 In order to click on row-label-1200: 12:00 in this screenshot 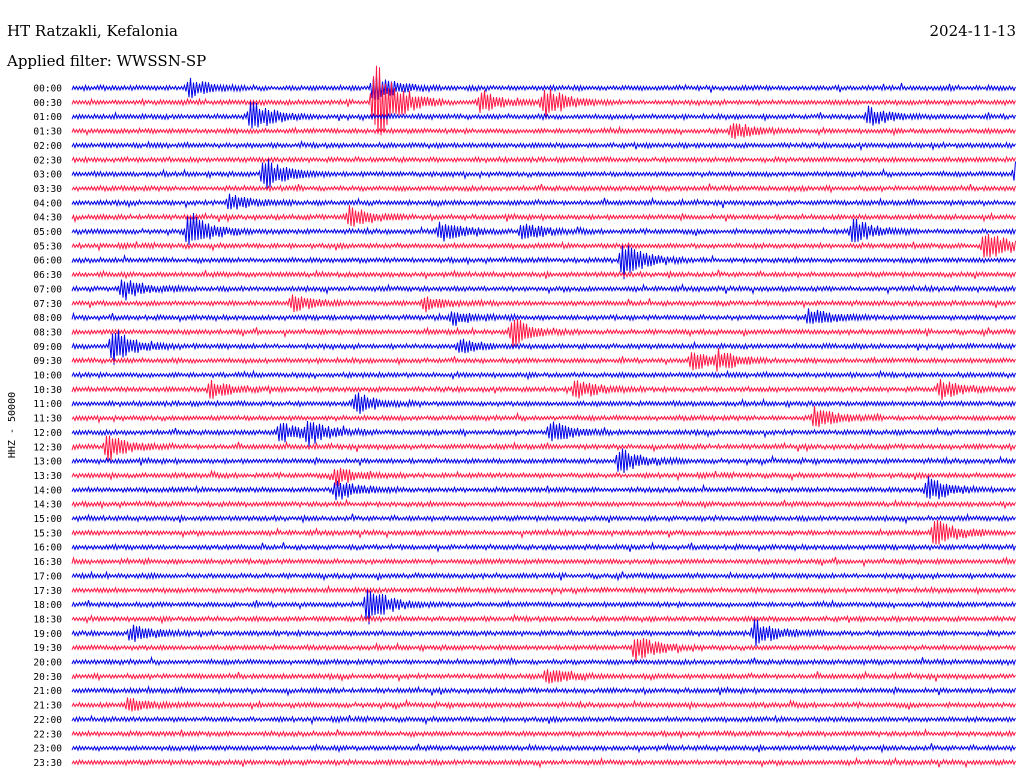, I will do `click(47, 433)`.